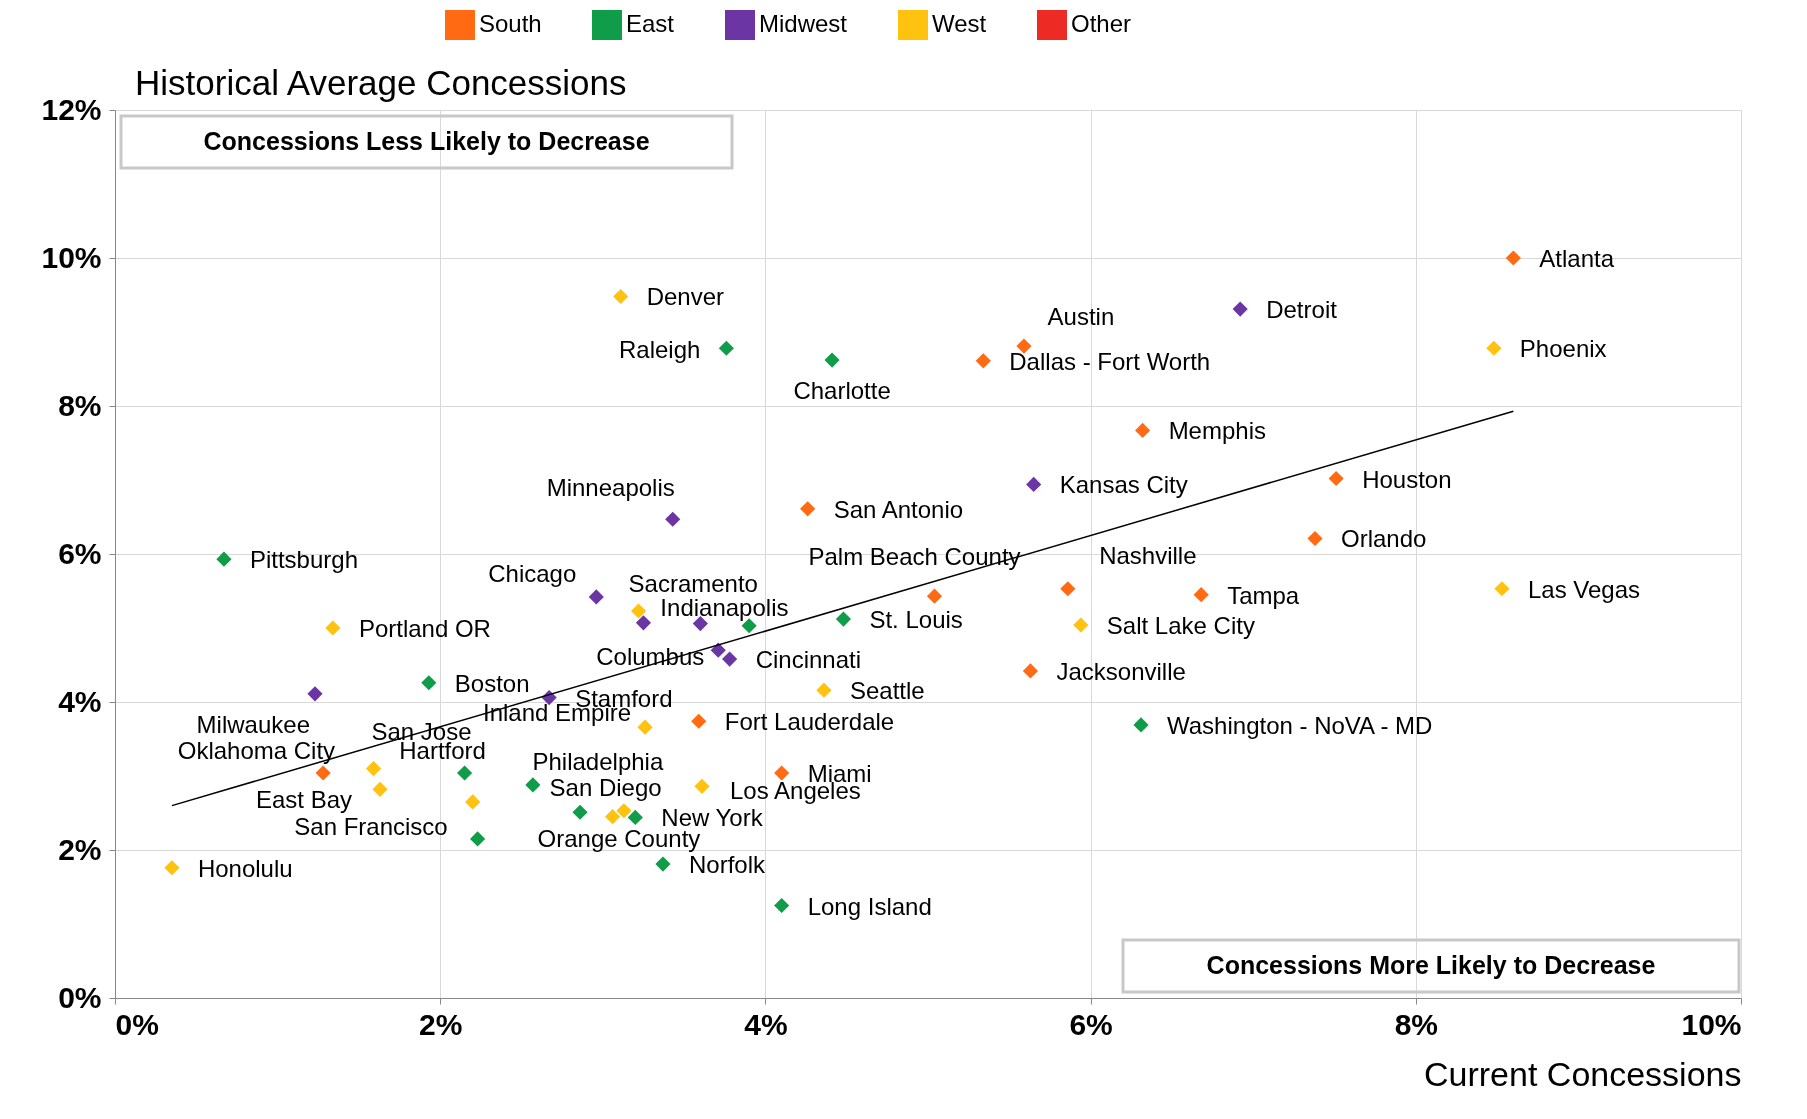  Describe the element at coordinates (1121, 671) in the screenshot. I see `data-label: Jacksonville` at that location.